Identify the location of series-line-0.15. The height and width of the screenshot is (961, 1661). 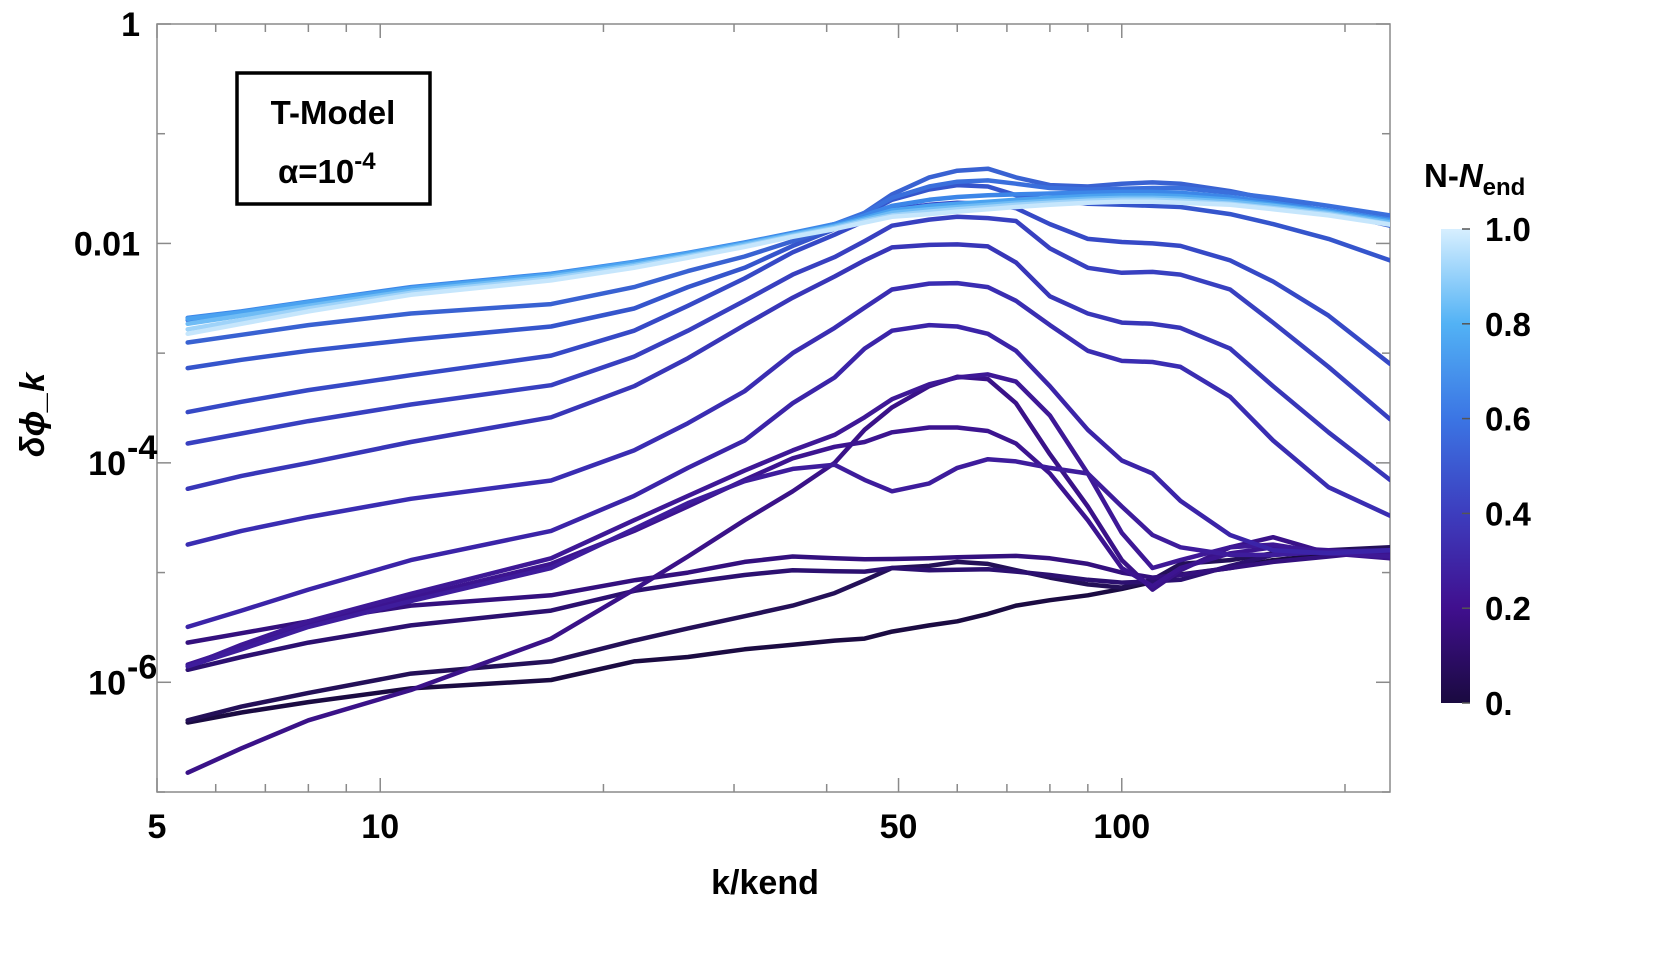
(787, 596).